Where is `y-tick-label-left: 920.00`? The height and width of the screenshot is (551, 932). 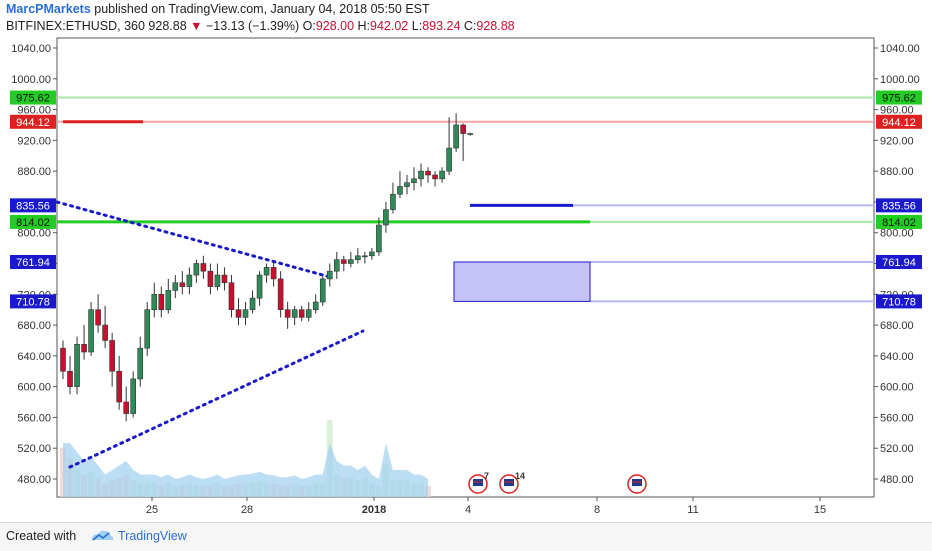 y-tick-label-left: 920.00 is located at coordinates (34, 141).